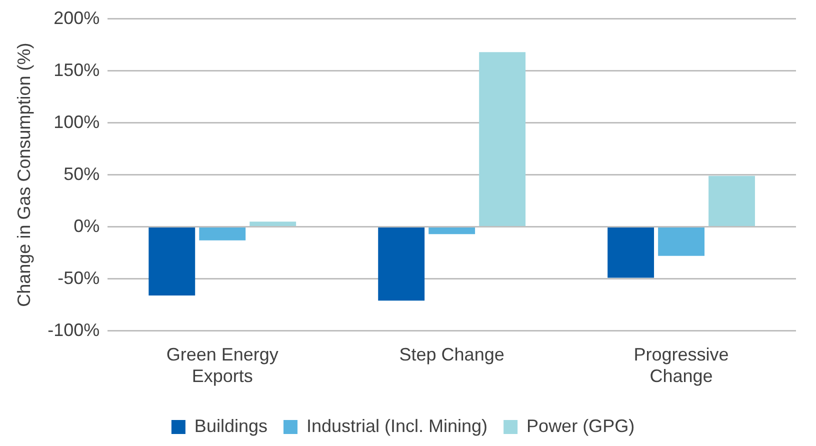 This screenshot has height=446, width=816. I want to click on category-label: Green Energy, so click(222, 354).